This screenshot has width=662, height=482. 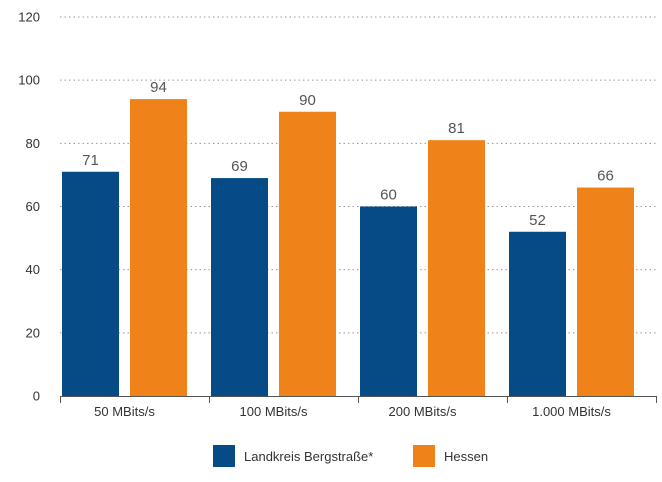 What do you see at coordinates (274, 411) in the screenshot?
I see `x-category-label-100-mbits-s: 100 MBits/s` at bounding box center [274, 411].